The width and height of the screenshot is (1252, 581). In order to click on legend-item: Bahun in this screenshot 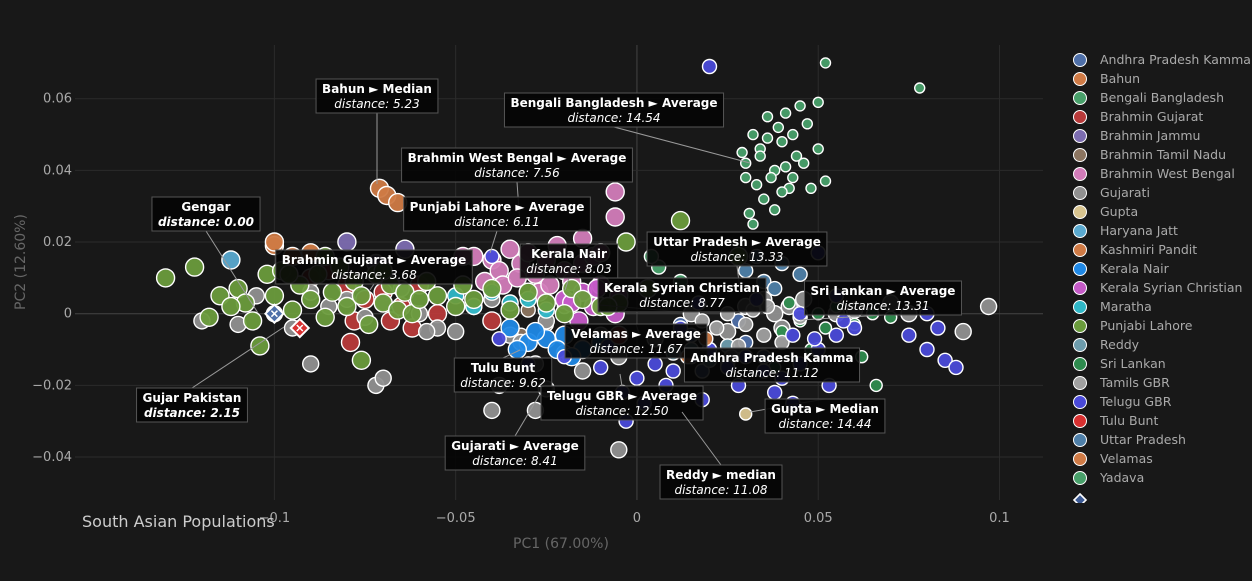, I will do `click(1160, 78)`.